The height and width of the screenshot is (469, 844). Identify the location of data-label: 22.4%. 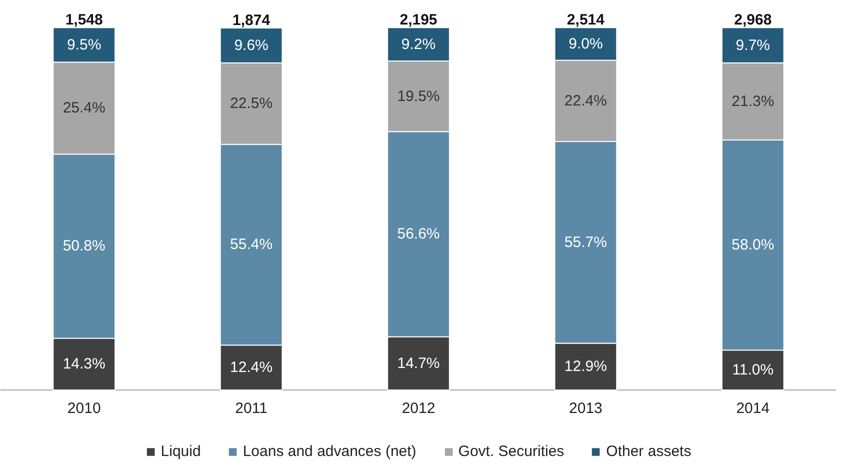
(585, 101).